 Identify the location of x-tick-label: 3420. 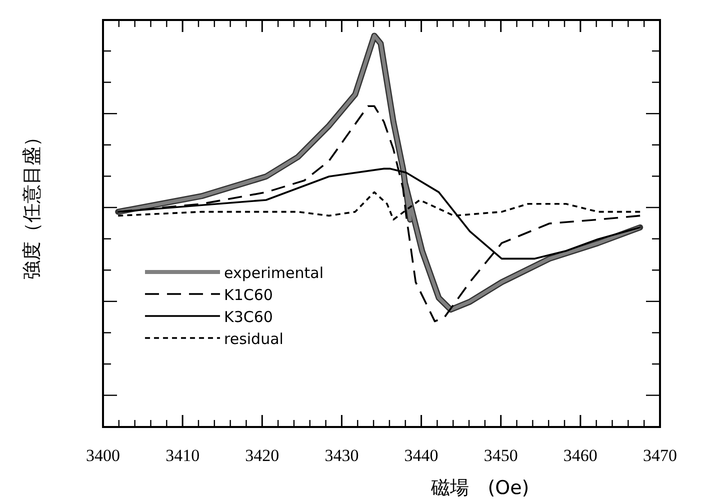
(262, 455).